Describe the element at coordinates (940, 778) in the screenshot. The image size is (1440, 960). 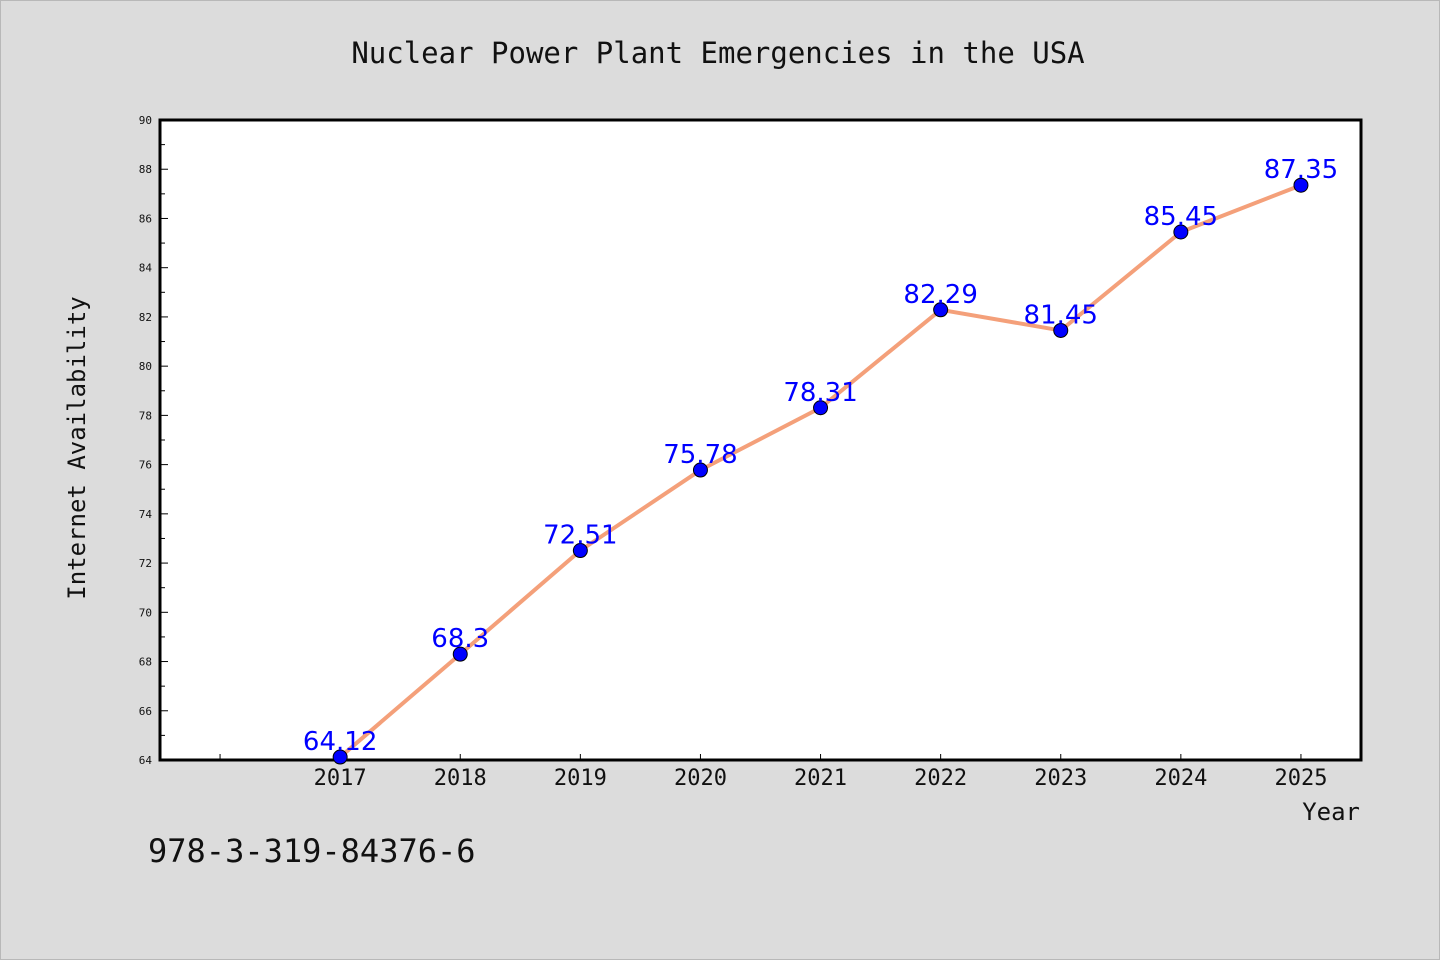
I see `x-tick-label: 2022` at that location.